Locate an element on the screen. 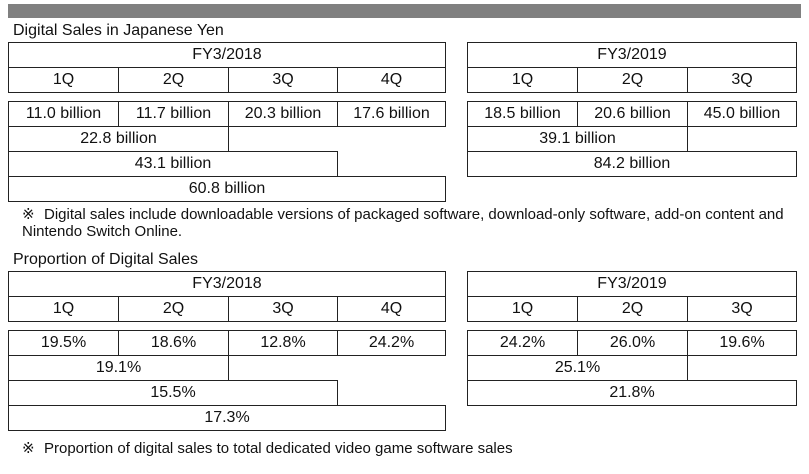  fy2018-quarter-2q: 2Q is located at coordinates (173, 80).